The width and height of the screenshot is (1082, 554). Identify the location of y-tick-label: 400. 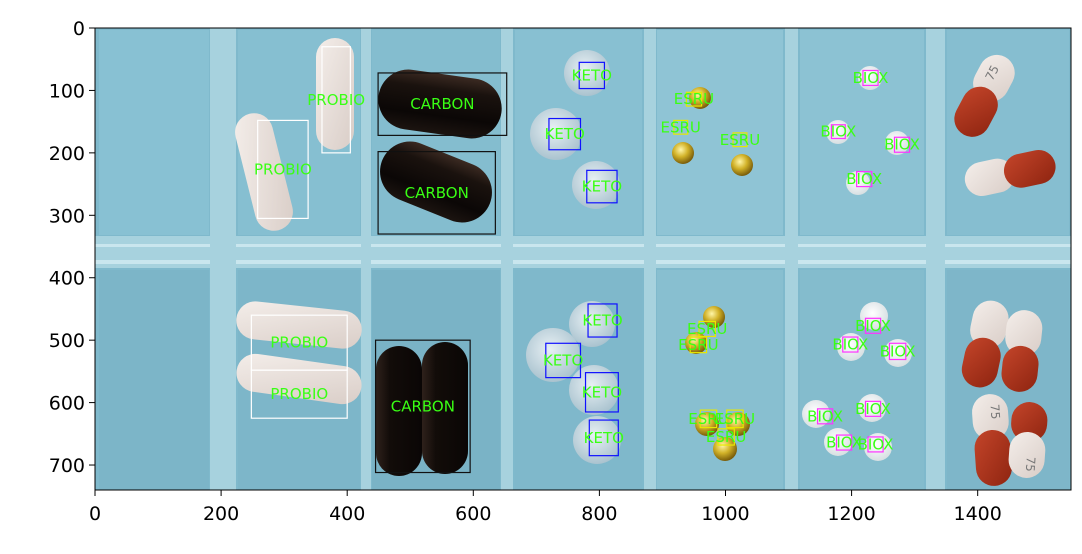
(67, 279).